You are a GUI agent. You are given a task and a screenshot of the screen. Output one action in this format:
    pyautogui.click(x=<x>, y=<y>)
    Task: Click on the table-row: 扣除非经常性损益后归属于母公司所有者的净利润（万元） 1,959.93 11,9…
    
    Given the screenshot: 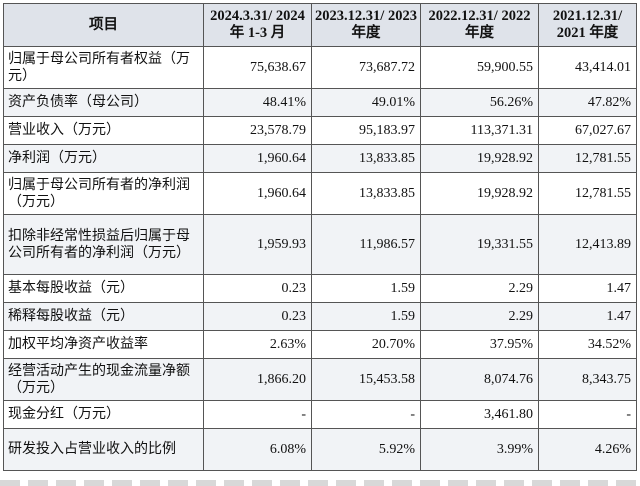 What is the action you would take?
    pyautogui.click(x=320, y=244)
    